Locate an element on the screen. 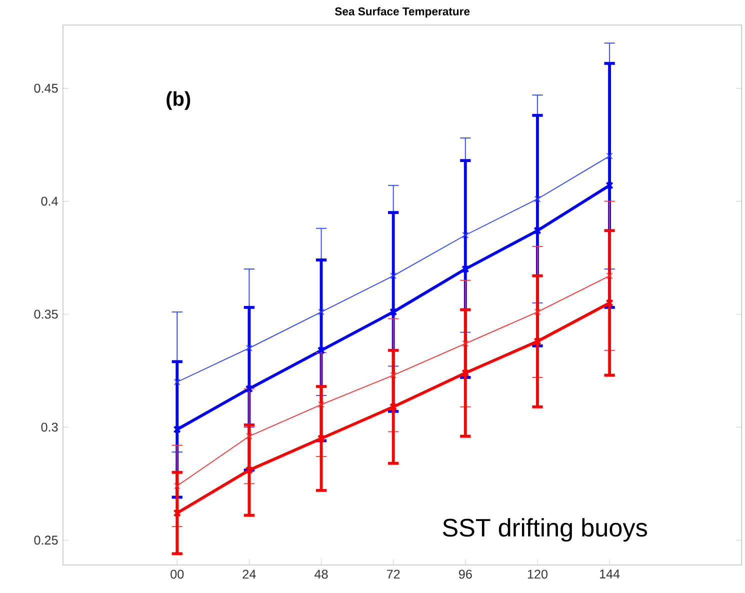 The width and height of the screenshot is (745, 593). y-tick-label: 0.25 is located at coordinates (46, 540).